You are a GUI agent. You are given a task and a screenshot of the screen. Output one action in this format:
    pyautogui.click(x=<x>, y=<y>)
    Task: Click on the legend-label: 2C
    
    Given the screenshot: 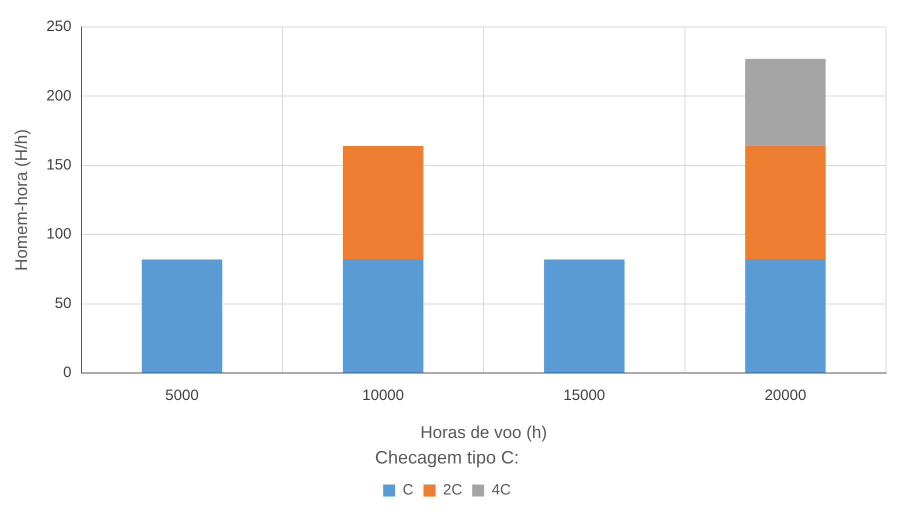 What is the action you would take?
    pyautogui.click(x=452, y=490)
    